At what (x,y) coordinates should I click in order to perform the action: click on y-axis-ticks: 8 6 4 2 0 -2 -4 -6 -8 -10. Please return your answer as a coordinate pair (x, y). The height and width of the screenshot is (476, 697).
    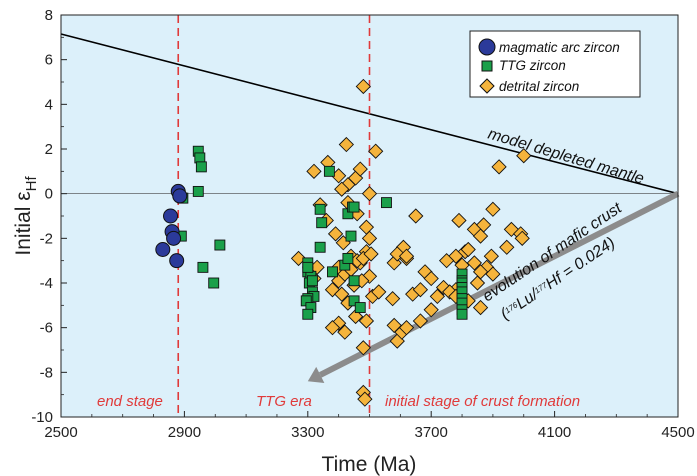
    Looking at the image, I should click on (49, 216).